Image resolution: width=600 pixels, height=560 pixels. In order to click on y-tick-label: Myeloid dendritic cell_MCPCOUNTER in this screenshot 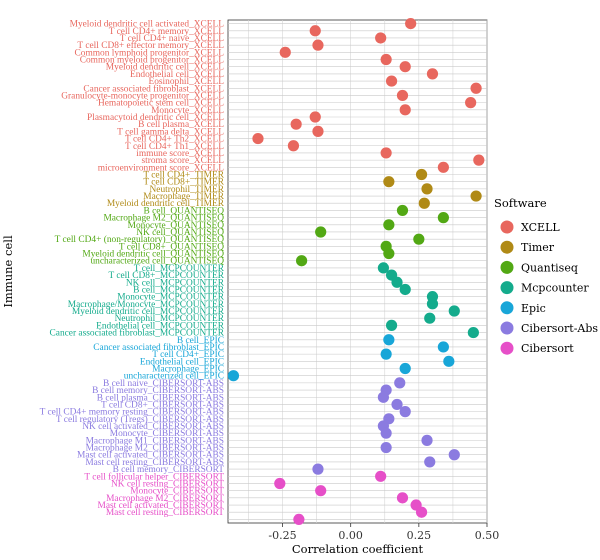, I will do `click(148, 312)`.